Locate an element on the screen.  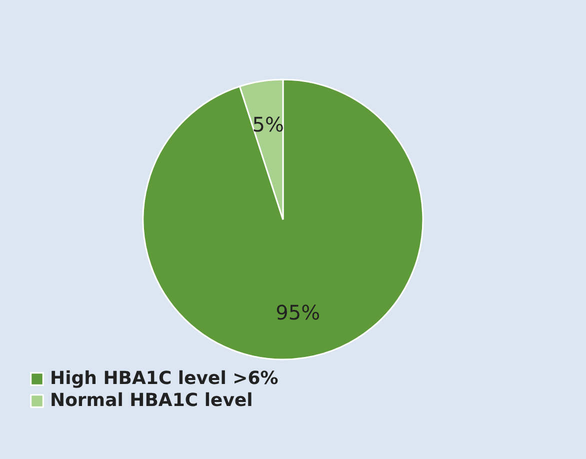
legend-label: High HBA1C level >6% is located at coordinates (164, 378).